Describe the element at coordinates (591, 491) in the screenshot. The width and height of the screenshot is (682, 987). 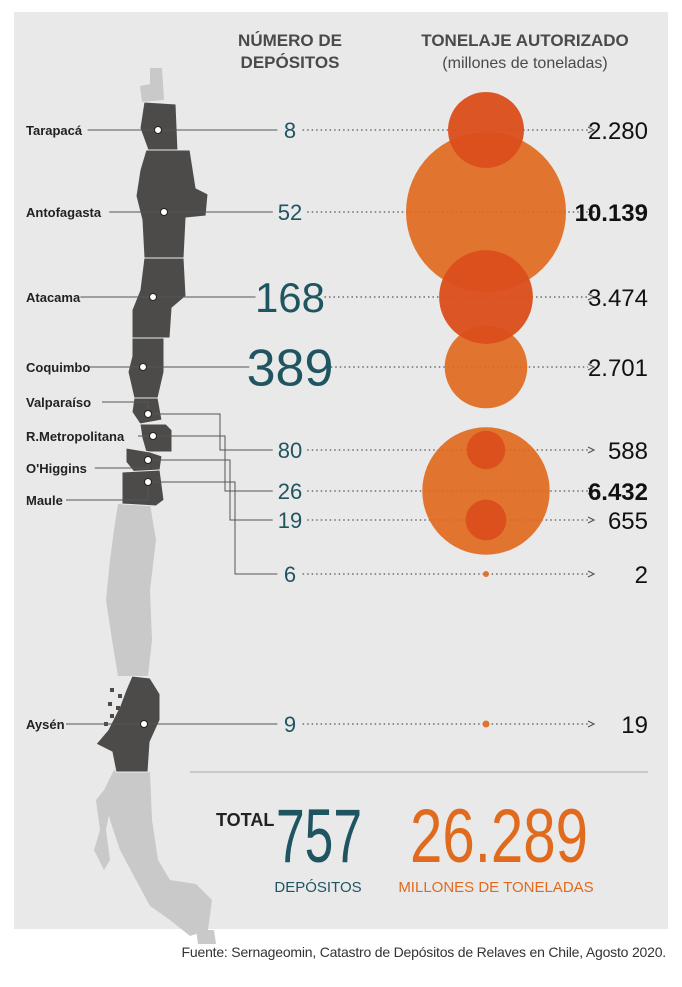
I see `arrow-head-r-metropolitana` at that location.